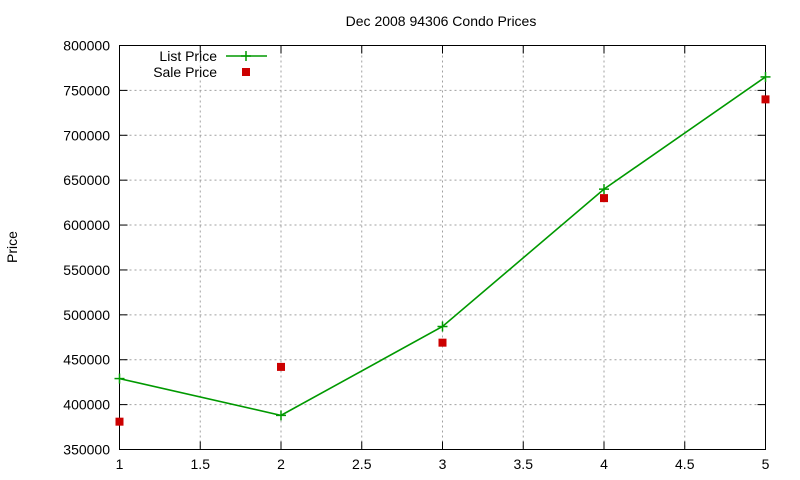 Image resolution: width=800 pixels, height=480 pixels. Describe the element at coordinates (86, 270) in the screenshot. I see `y-tick-label: 550000` at that location.